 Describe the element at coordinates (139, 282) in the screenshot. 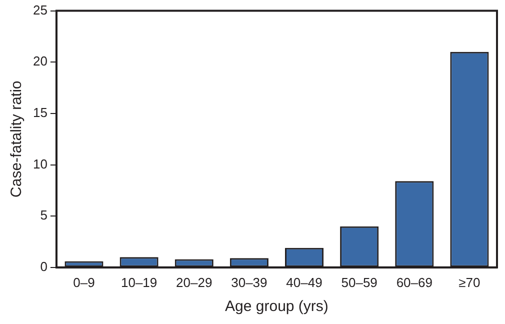

I see `x-tick-label: 10–19` at that location.